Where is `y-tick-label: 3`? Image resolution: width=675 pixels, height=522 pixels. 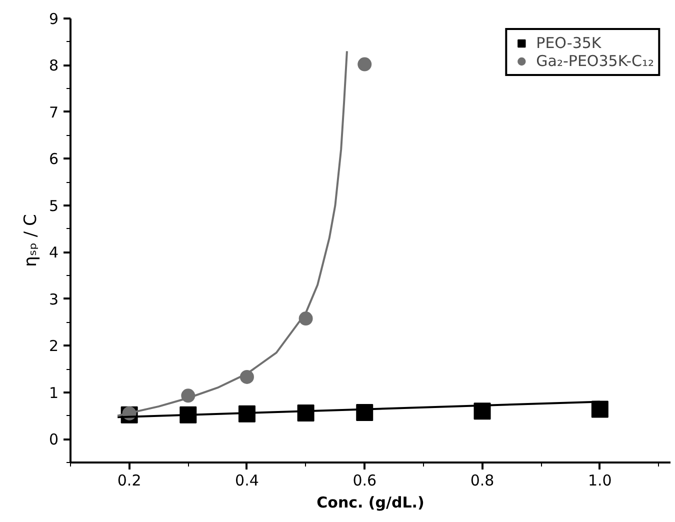 y-tick-label: 3 is located at coordinates (53, 299).